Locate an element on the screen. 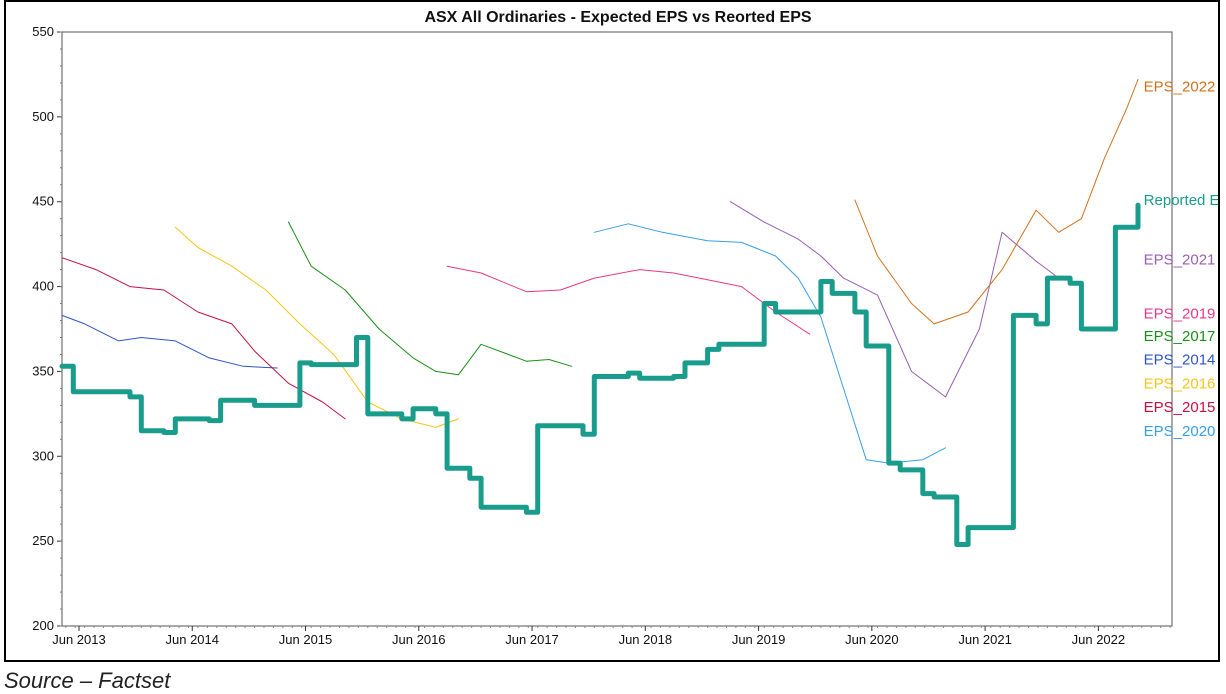 The height and width of the screenshot is (694, 1226). x-tick-label: Jun 2016 is located at coordinates (419, 639).